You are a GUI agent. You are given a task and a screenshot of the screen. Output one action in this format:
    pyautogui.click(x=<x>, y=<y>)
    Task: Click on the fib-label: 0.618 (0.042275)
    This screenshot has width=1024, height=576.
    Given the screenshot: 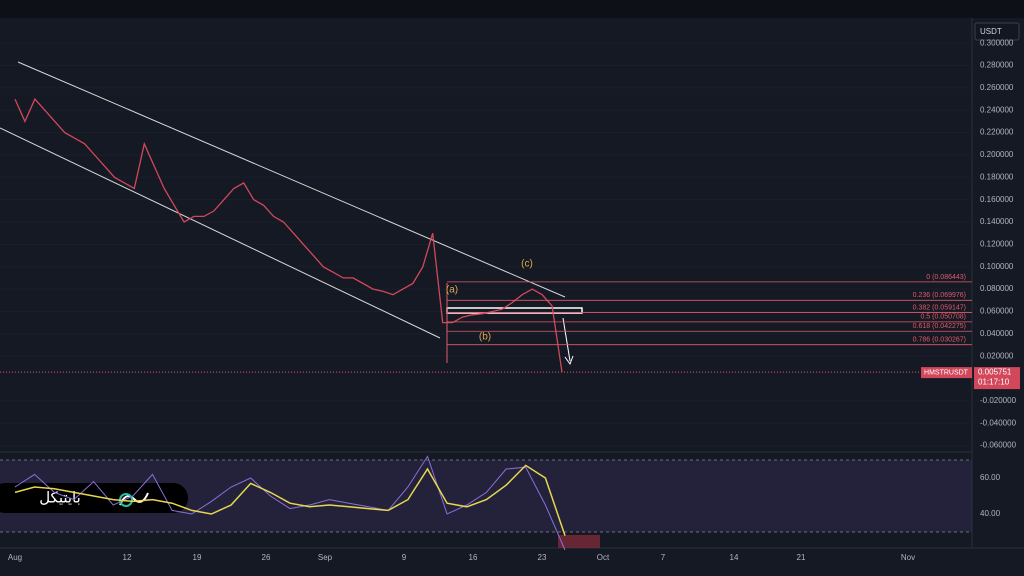 What is the action you would take?
    pyautogui.click(x=939, y=326)
    